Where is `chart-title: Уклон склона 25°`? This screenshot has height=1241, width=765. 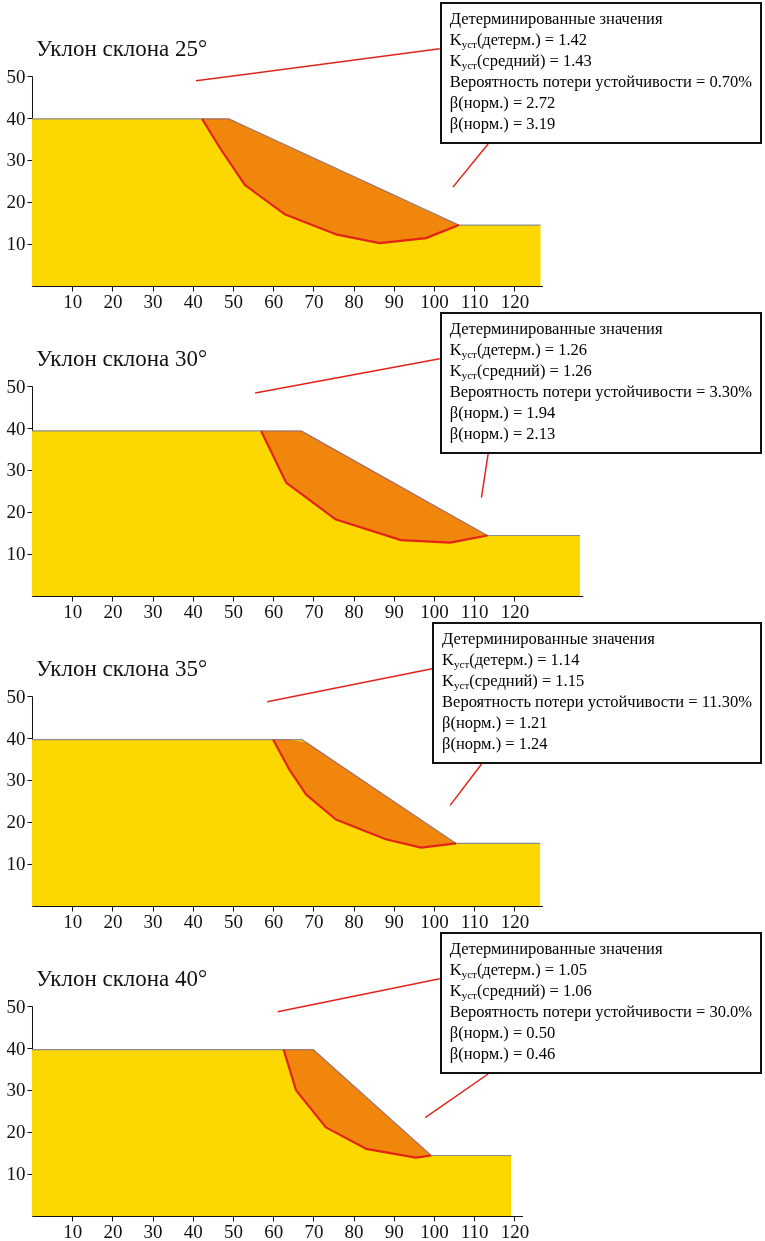 chart-title: Уклон склона 25° is located at coordinates (122, 48).